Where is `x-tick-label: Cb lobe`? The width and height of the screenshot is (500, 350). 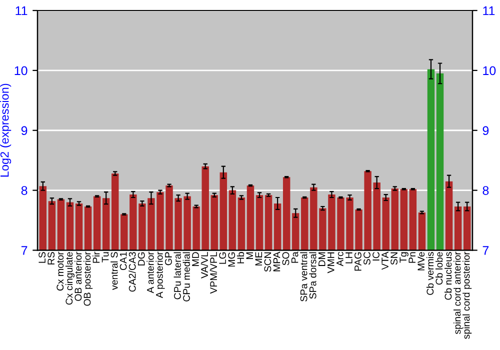 x-tick-label: Cb lobe is located at coordinates (439, 268).